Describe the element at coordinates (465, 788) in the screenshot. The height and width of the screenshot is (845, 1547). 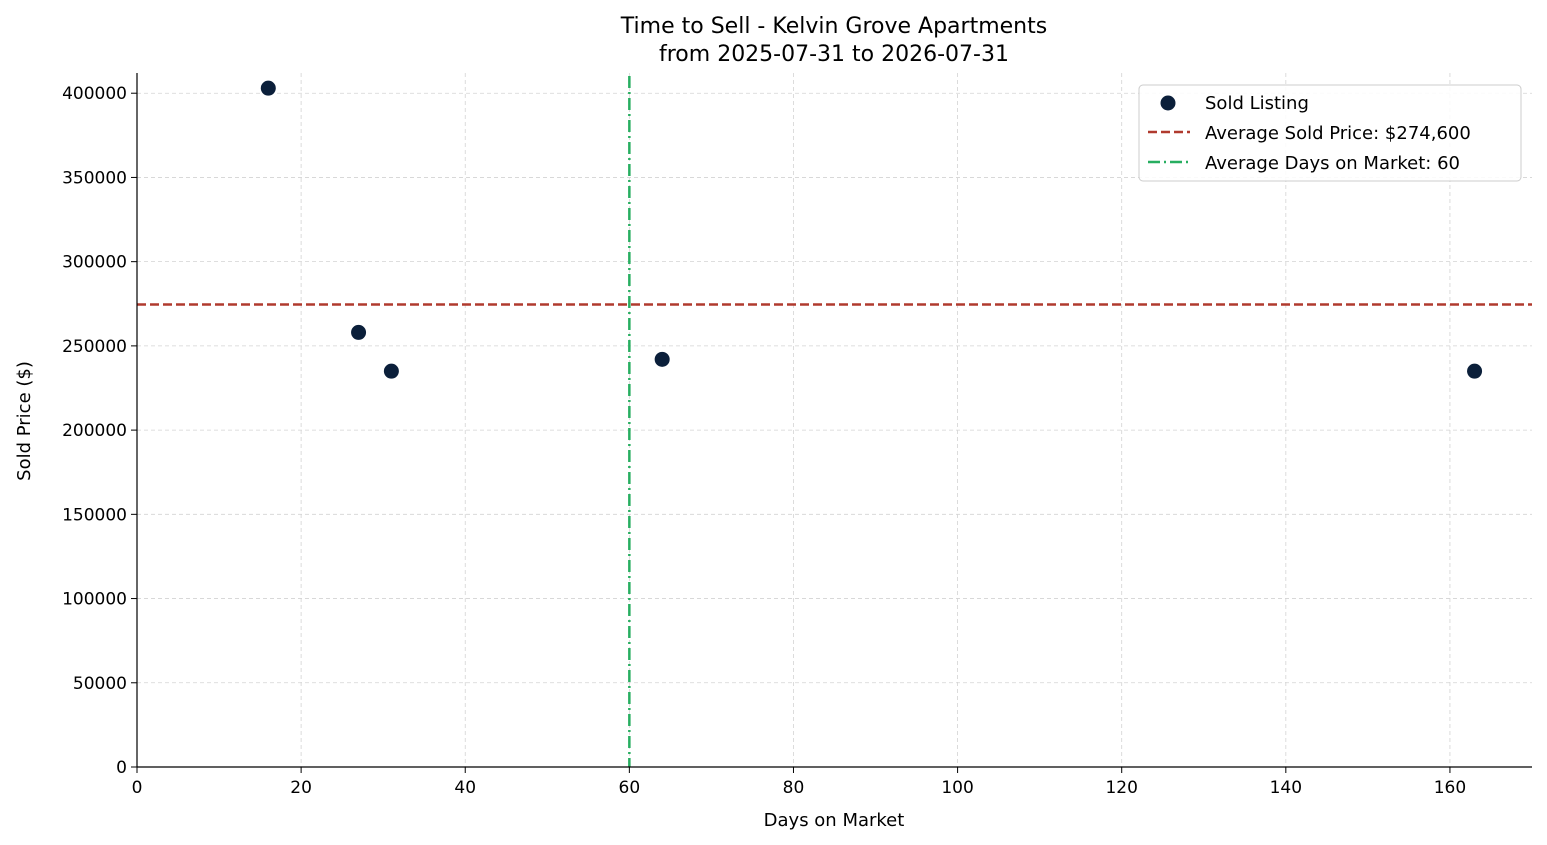
I see `x-tick-label: 40` at that location.